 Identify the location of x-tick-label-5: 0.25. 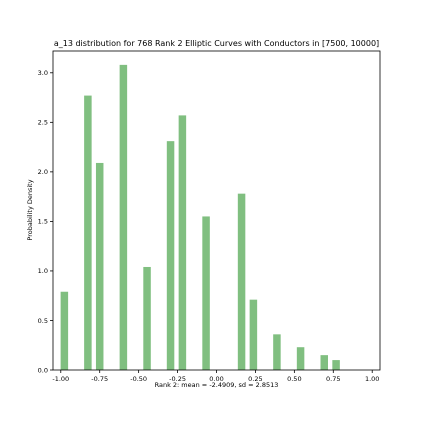
(255, 379).